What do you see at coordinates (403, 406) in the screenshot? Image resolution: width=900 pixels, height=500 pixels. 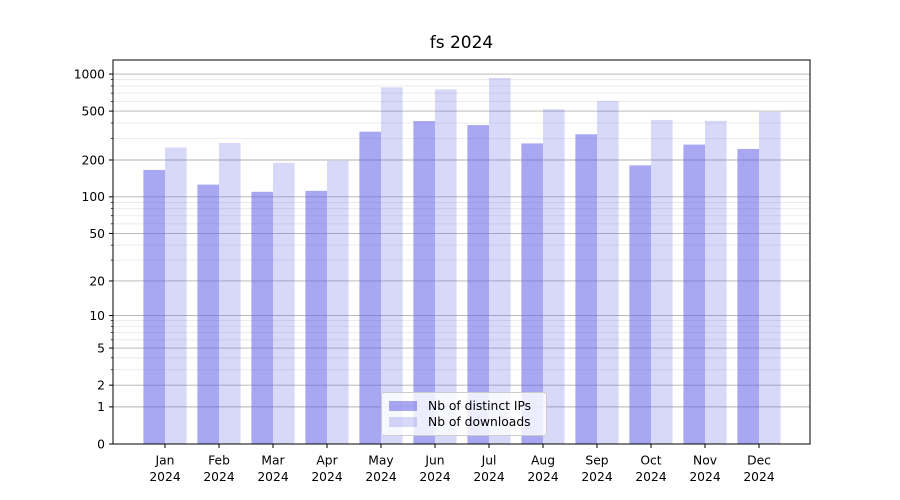 I see `legend-swatch-distinct-ips` at bounding box center [403, 406].